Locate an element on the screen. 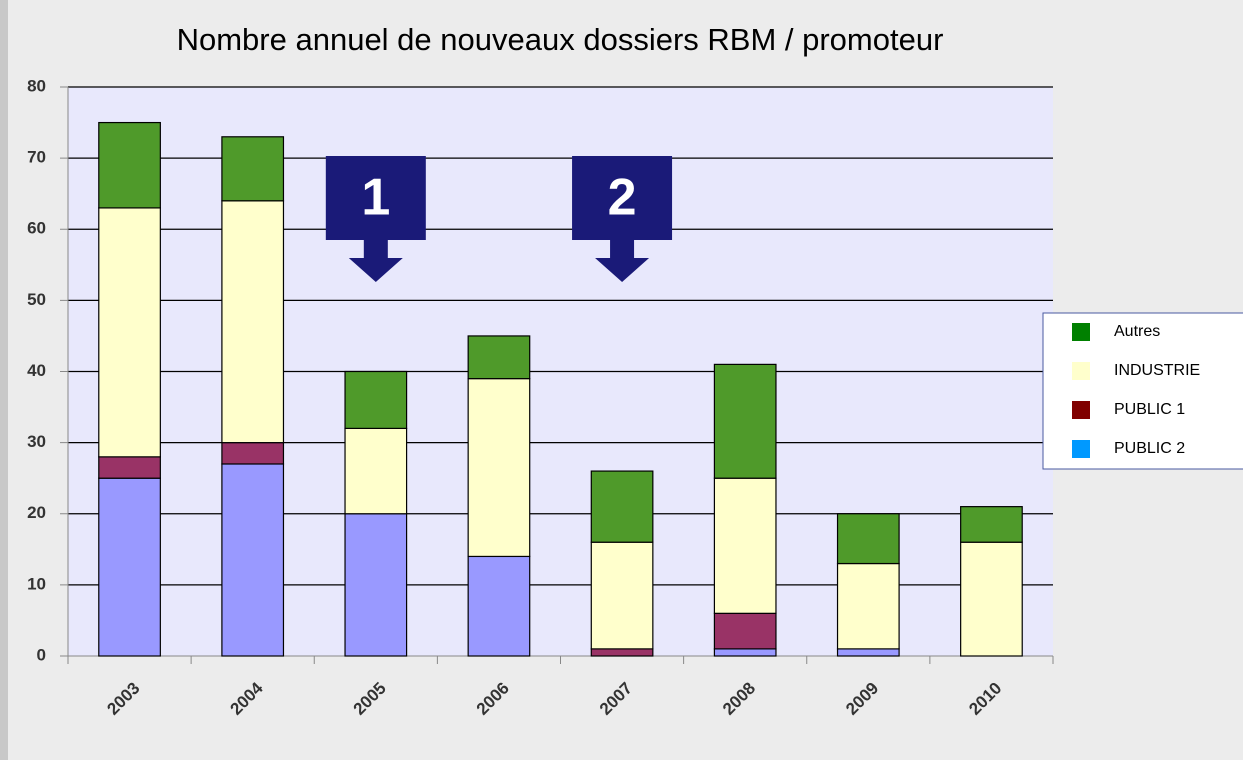 The width and height of the screenshot is (1243, 760). annotation-label: 2 is located at coordinates (622, 198).